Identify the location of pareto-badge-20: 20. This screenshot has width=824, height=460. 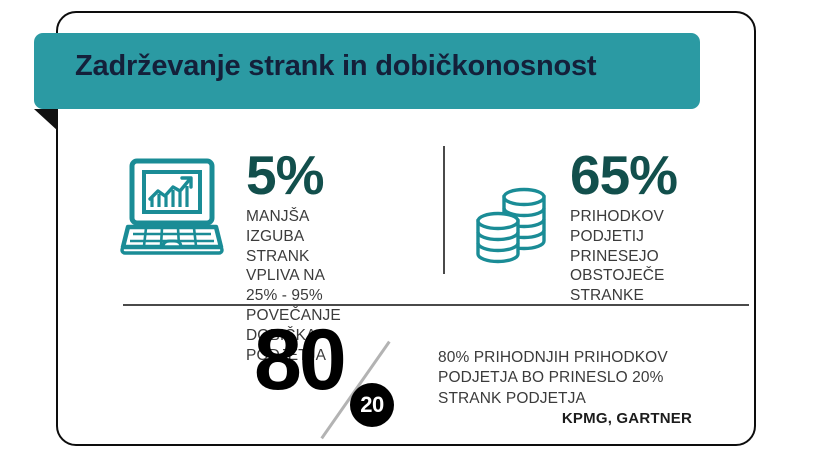
(372, 405).